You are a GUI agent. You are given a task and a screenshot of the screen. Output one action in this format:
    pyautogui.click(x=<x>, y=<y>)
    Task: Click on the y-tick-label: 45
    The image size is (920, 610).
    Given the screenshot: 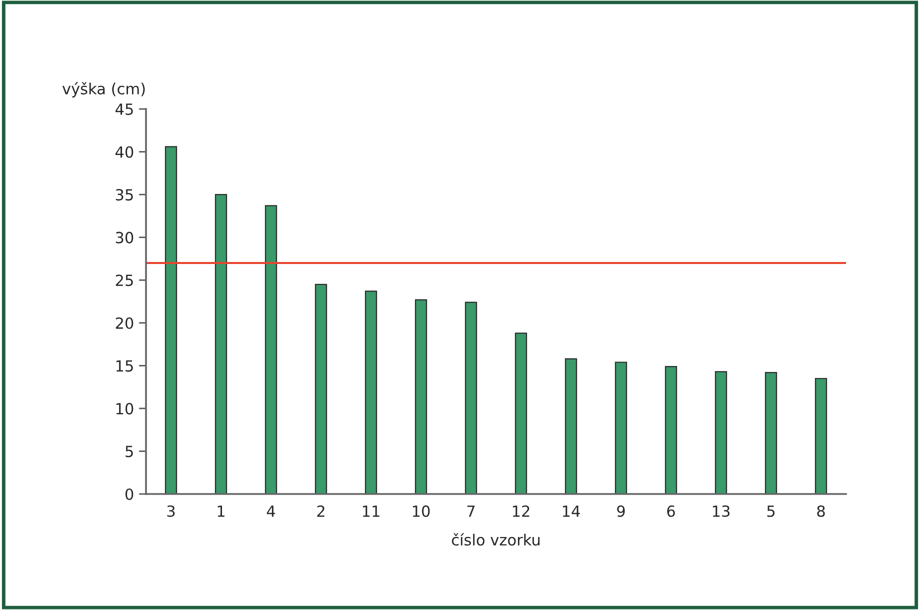 What is the action you would take?
    pyautogui.click(x=124, y=110)
    